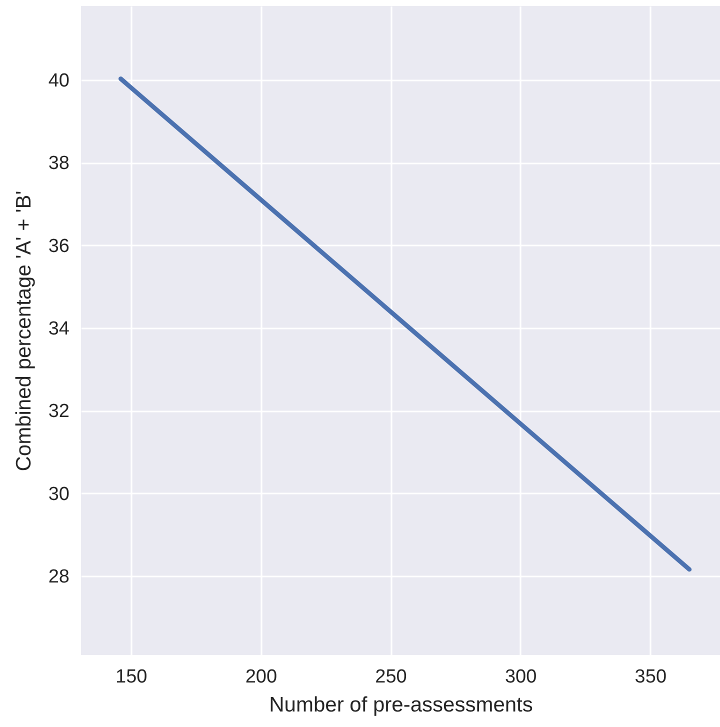 This screenshot has height=727, width=720. Describe the element at coordinates (24, 331) in the screenshot. I see `y-axis-title: Combined percentage 'A' + 'B'` at that location.